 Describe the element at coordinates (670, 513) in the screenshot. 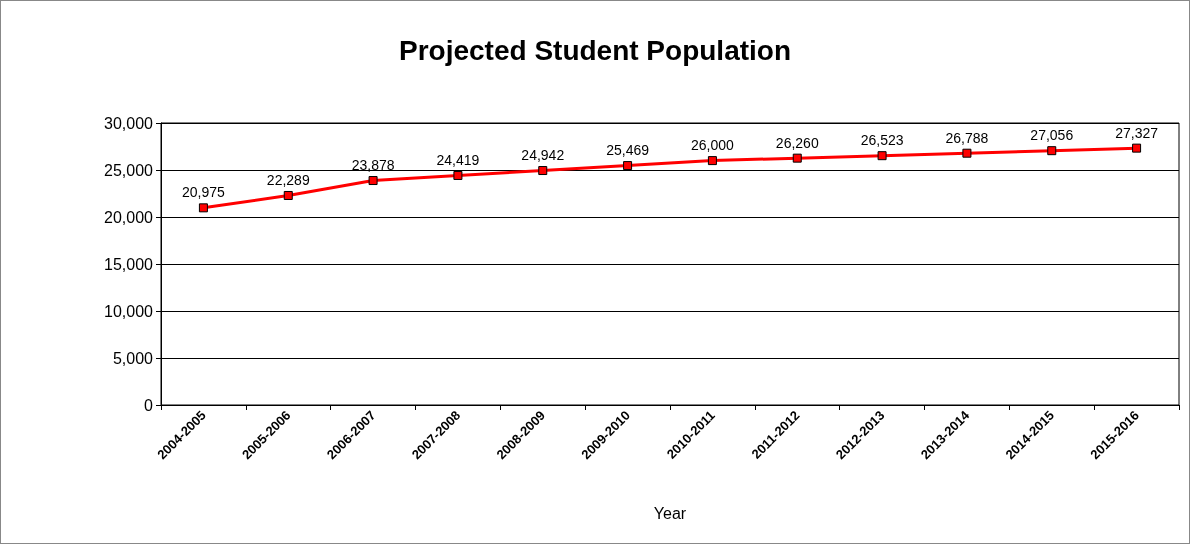

I see `x-axis-title: Year` at that location.